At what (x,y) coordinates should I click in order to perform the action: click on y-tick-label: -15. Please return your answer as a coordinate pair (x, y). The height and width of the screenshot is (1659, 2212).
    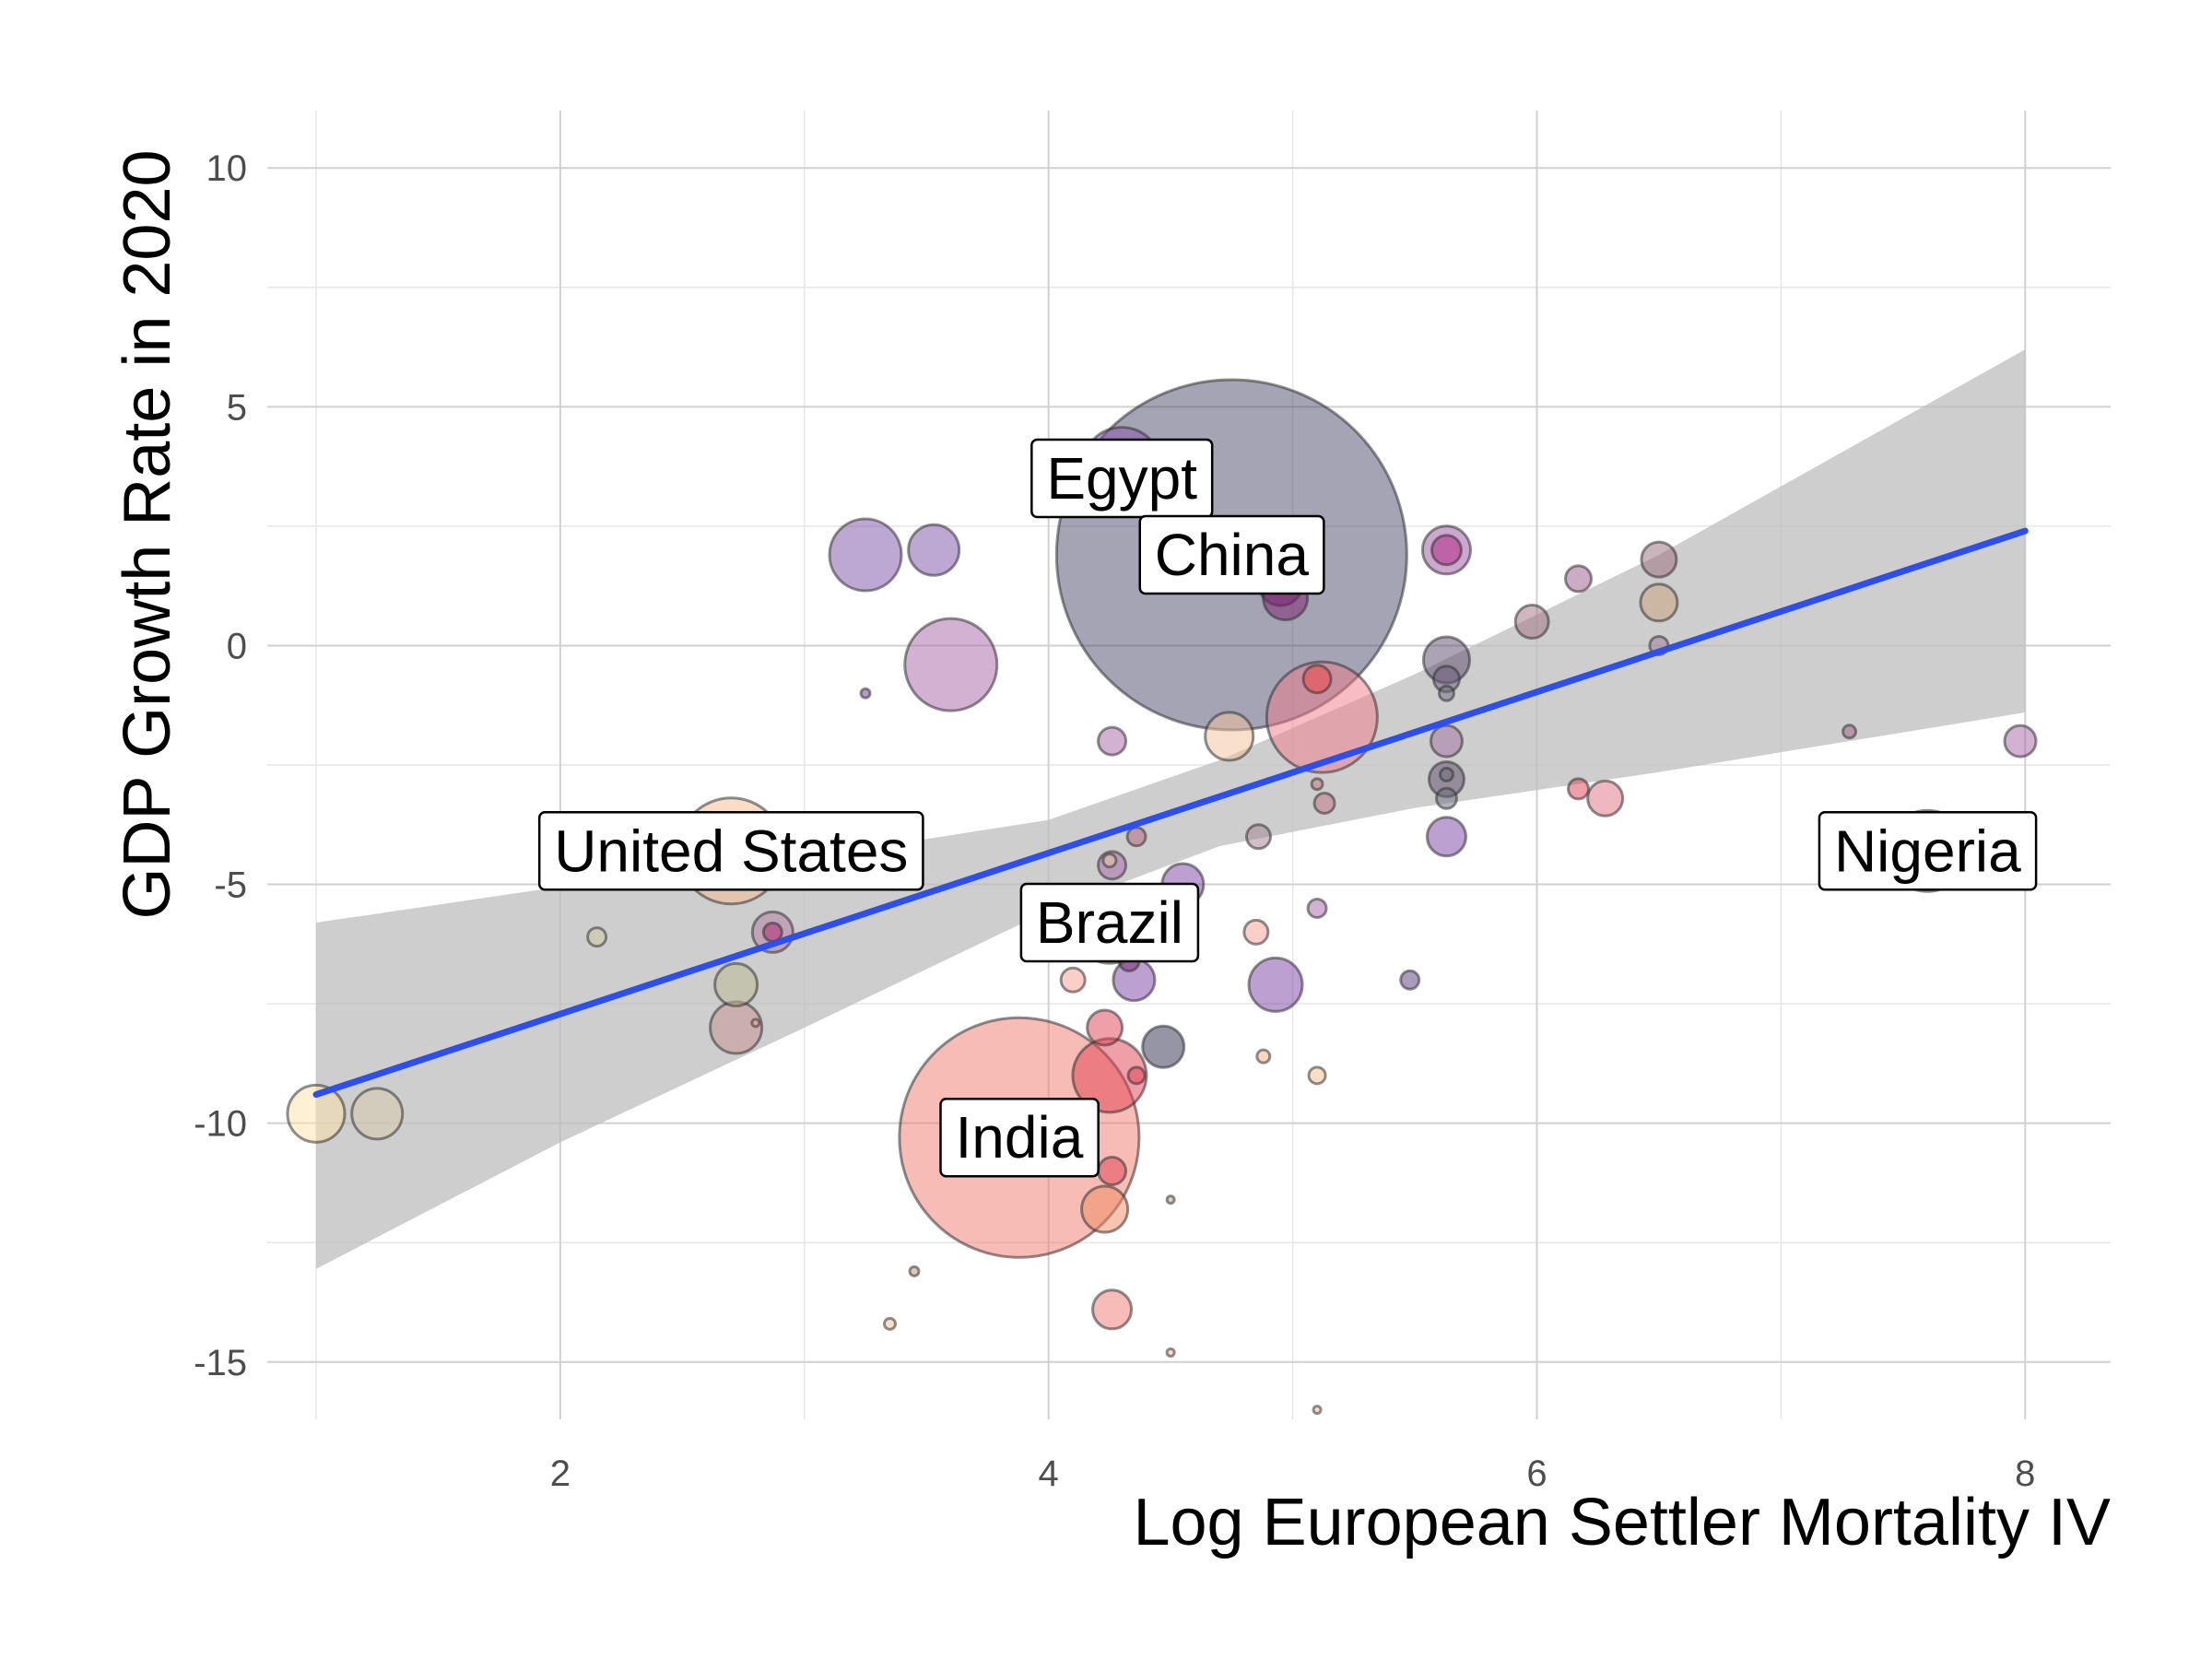
    Looking at the image, I should click on (220, 1363).